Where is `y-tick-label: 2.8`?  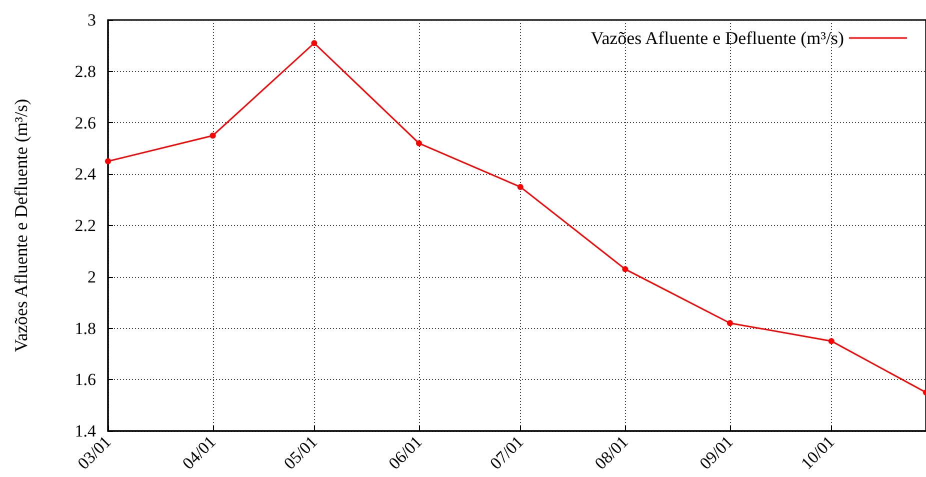
y-tick-label: 2.8 is located at coordinates (85, 71).